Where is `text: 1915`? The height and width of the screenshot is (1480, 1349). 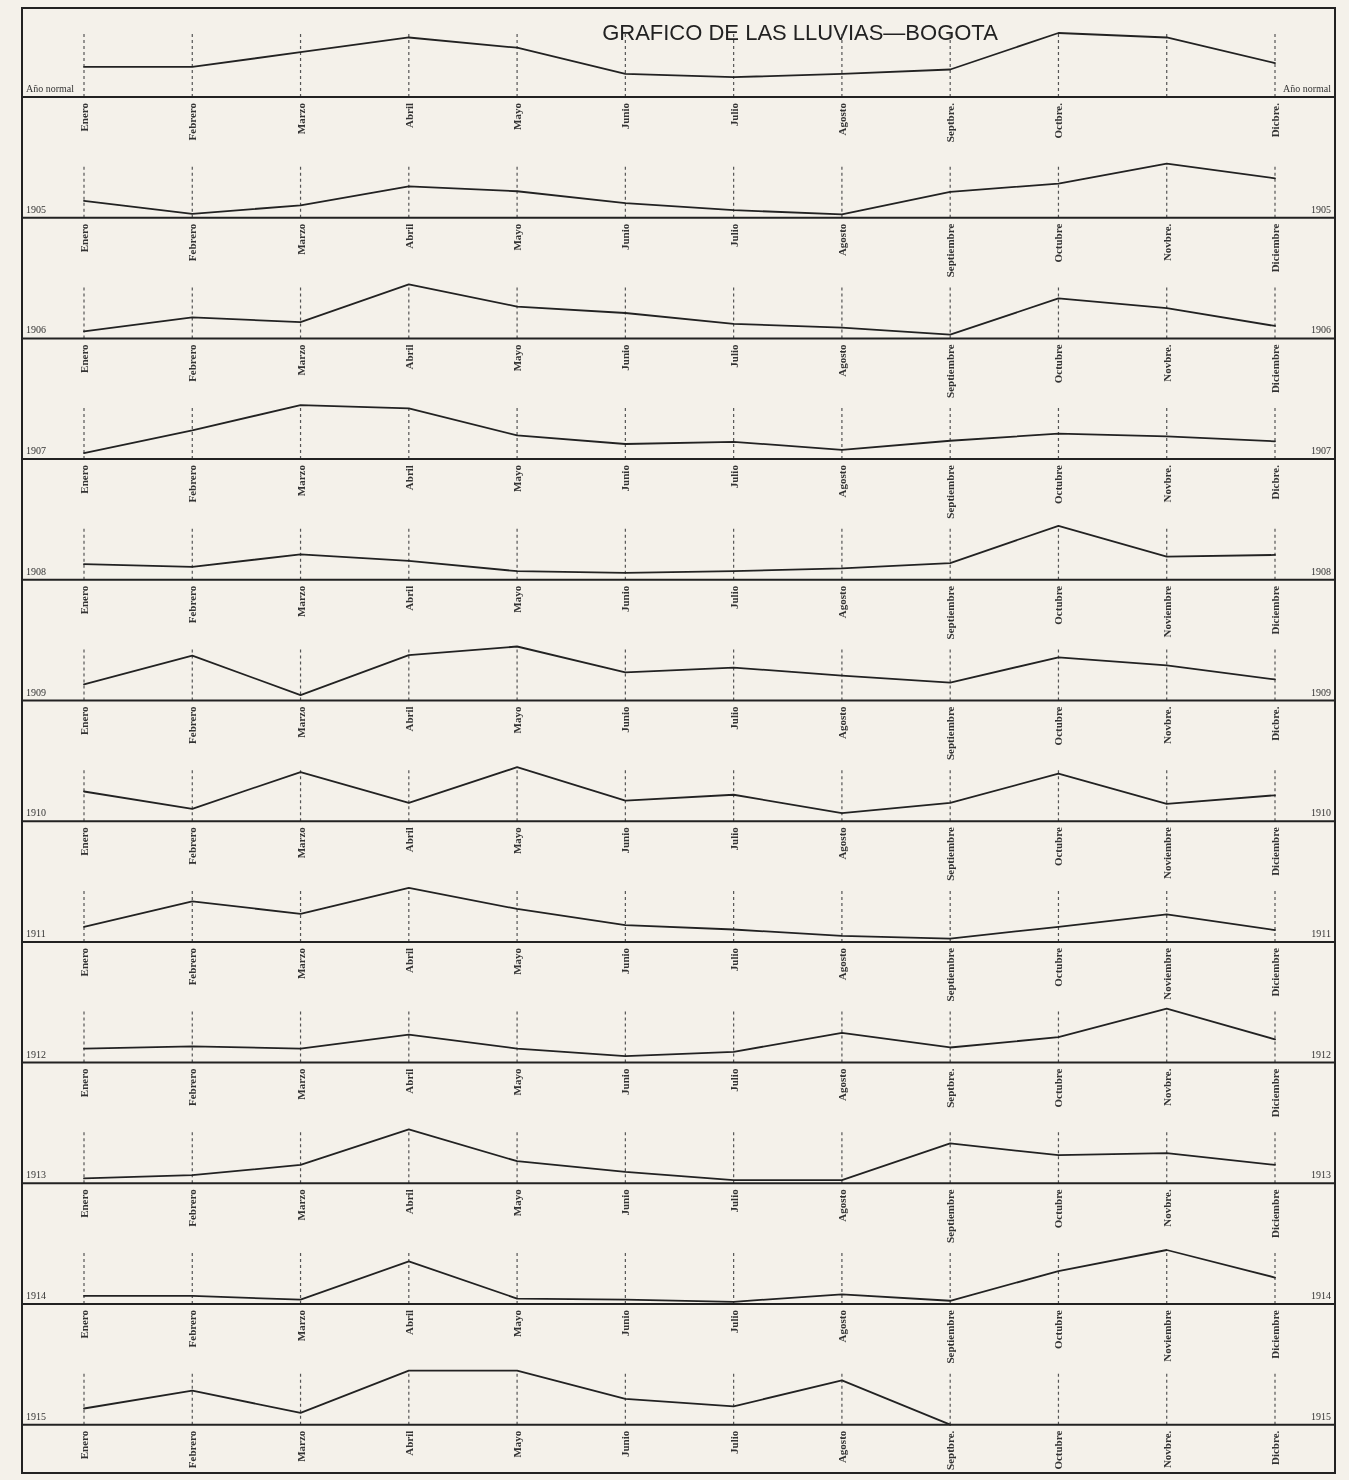 text: 1915 is located at coordinates (1321, 1416).